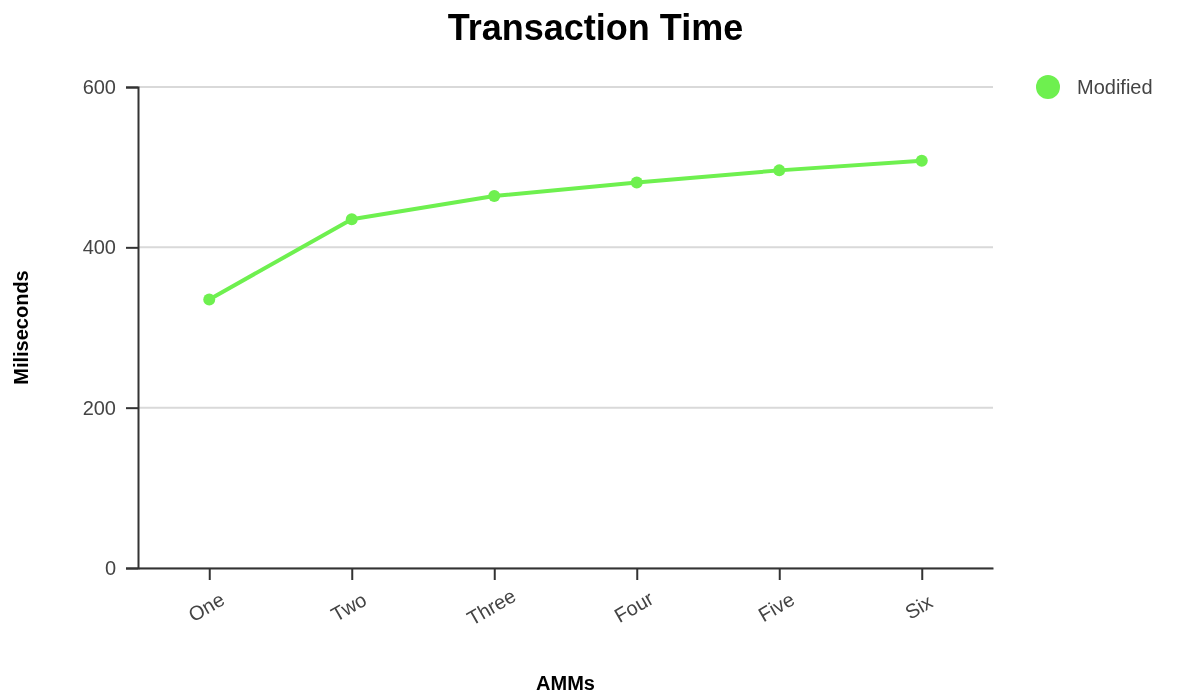 The image size is (1185, 698). What do you see at coordinates (99, 407) in the screenshot?
I see `y-tick-label: 200` at bounding box center [99, 407].